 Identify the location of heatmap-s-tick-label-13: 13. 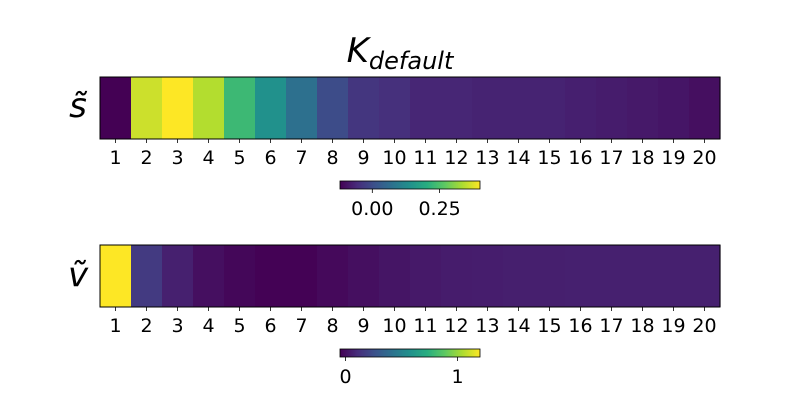
(487, 158).